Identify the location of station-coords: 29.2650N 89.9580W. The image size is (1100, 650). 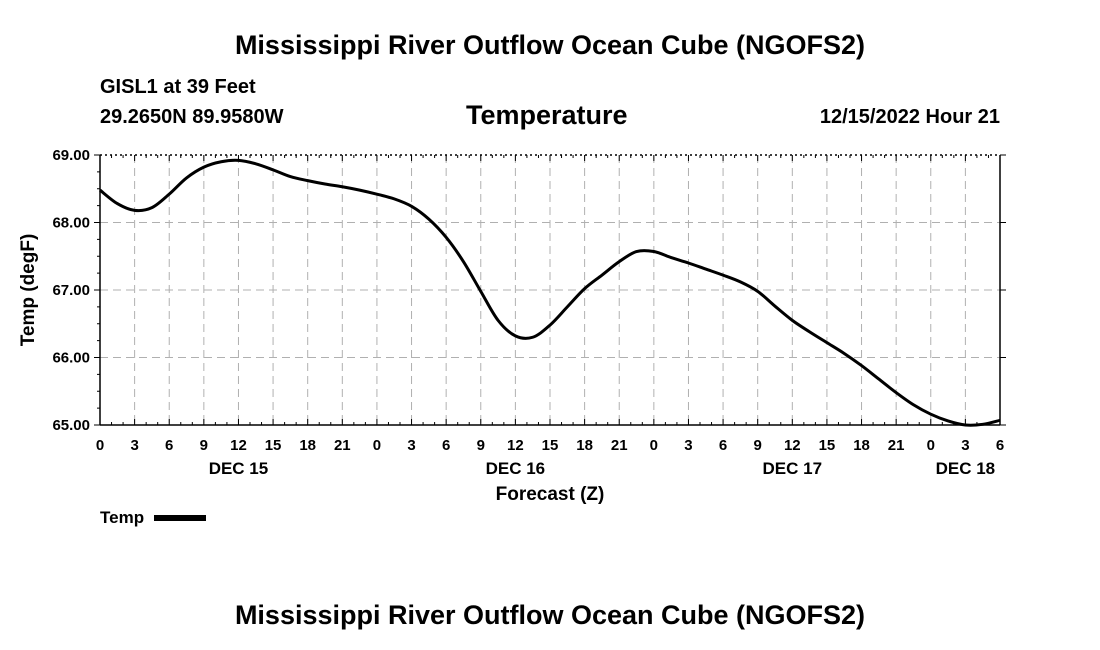
(192, 117).